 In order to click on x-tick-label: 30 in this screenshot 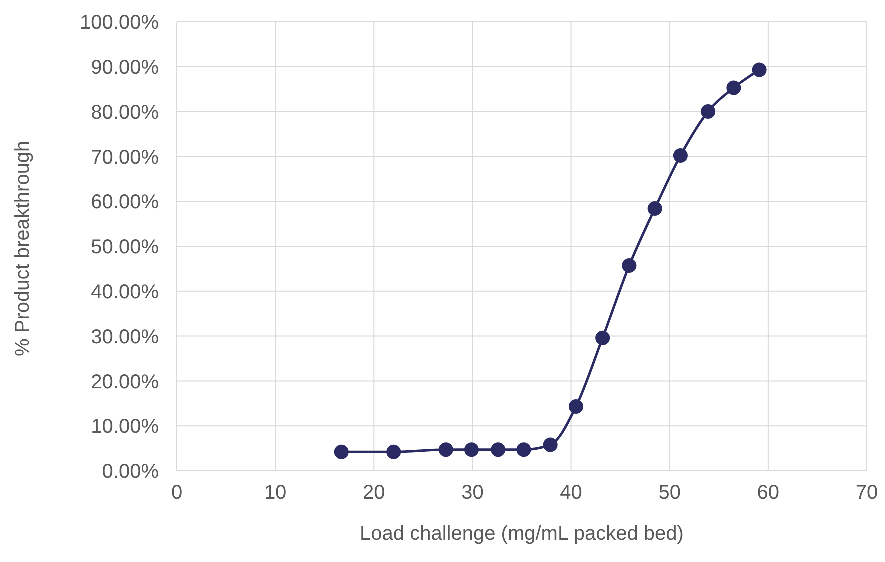, I will do `click(473, 493)`.